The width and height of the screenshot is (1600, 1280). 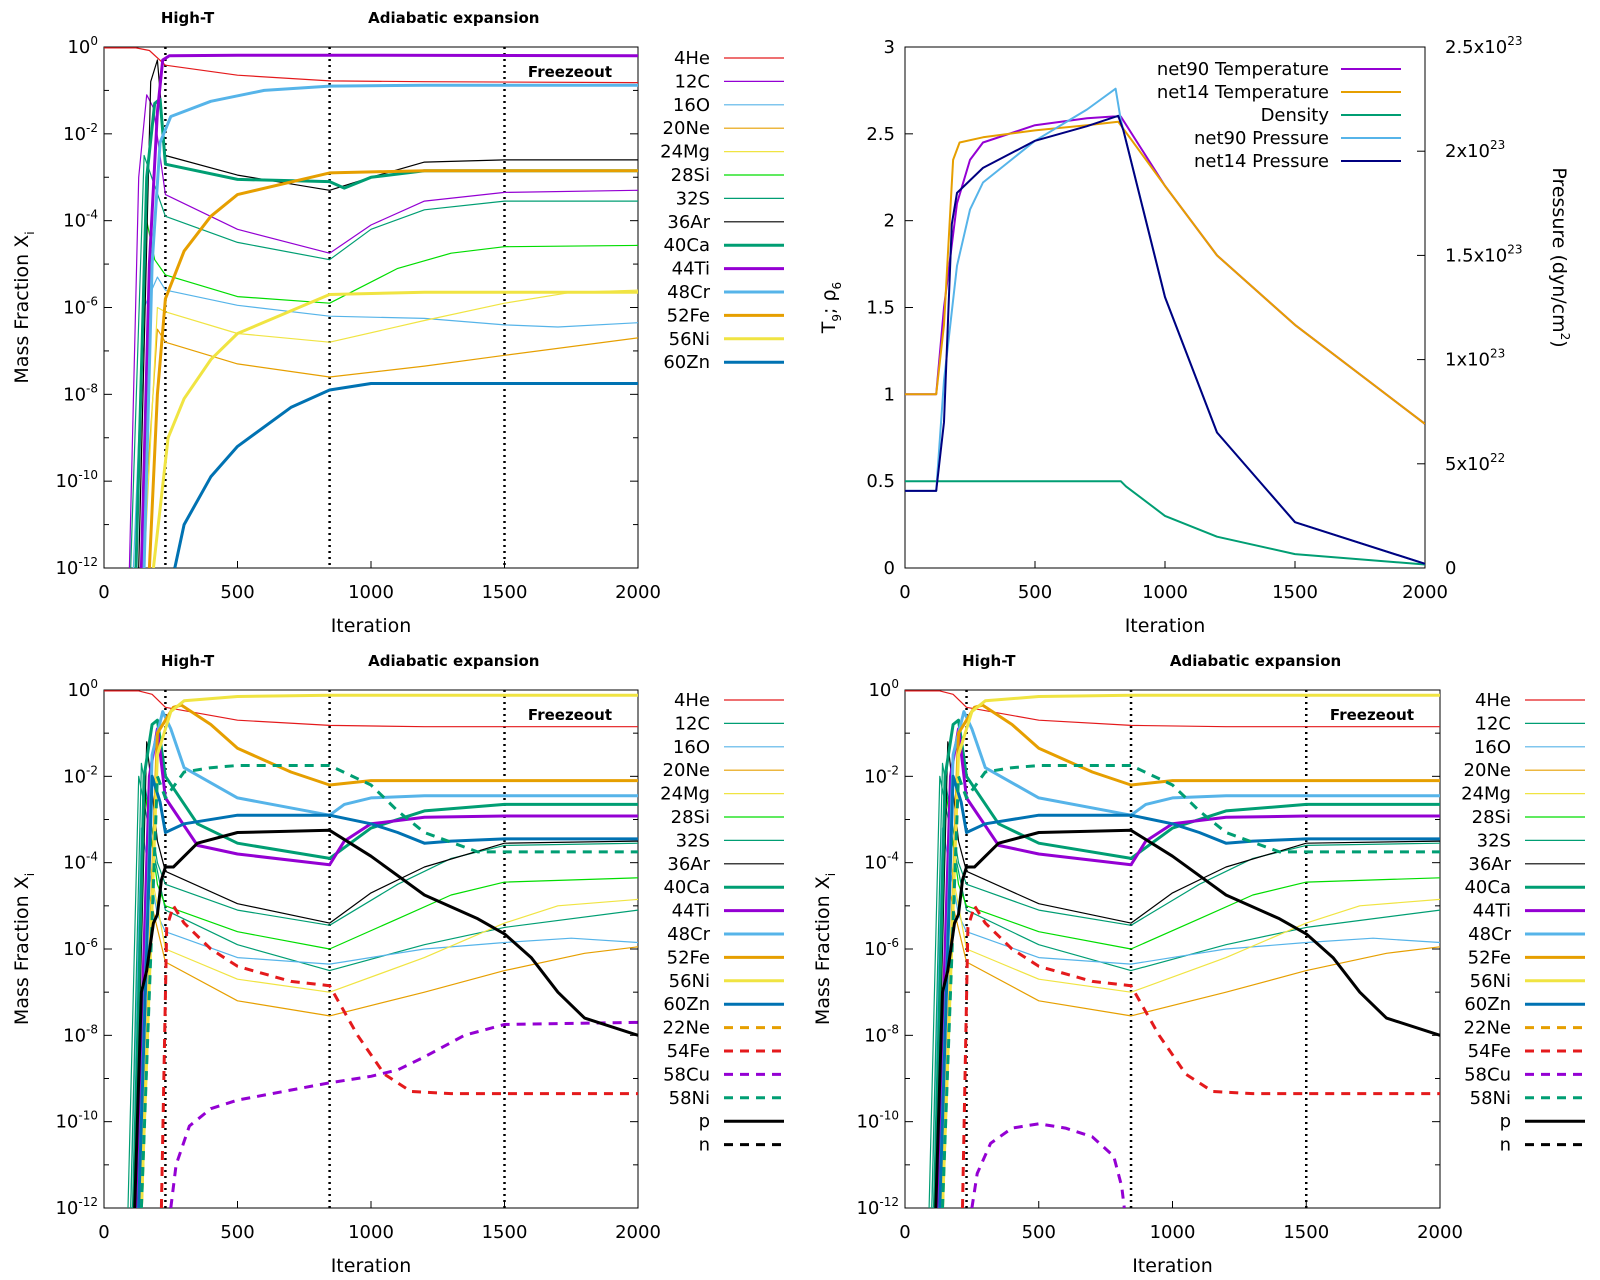 I want to click on bottom-left-series-16O, so click(x=384, y=1017).